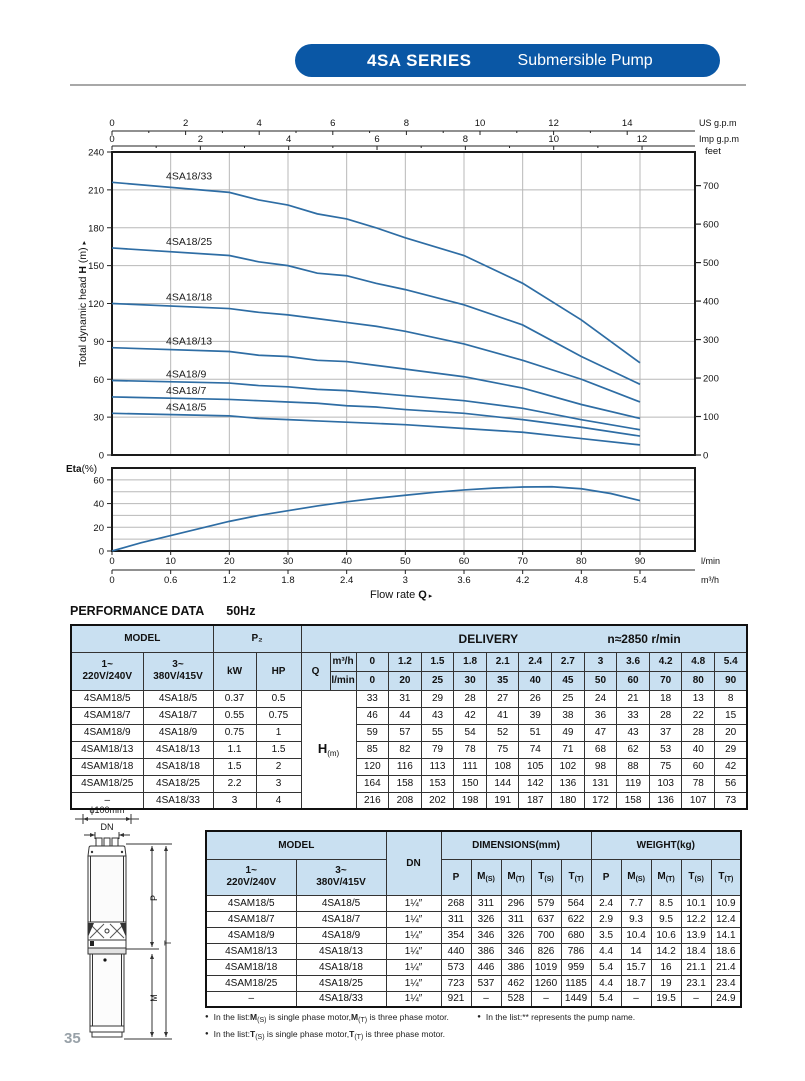 The height and width of the screenshot is (1081, 805). I want to click on weight-value: 10.6, so click(666, 935).